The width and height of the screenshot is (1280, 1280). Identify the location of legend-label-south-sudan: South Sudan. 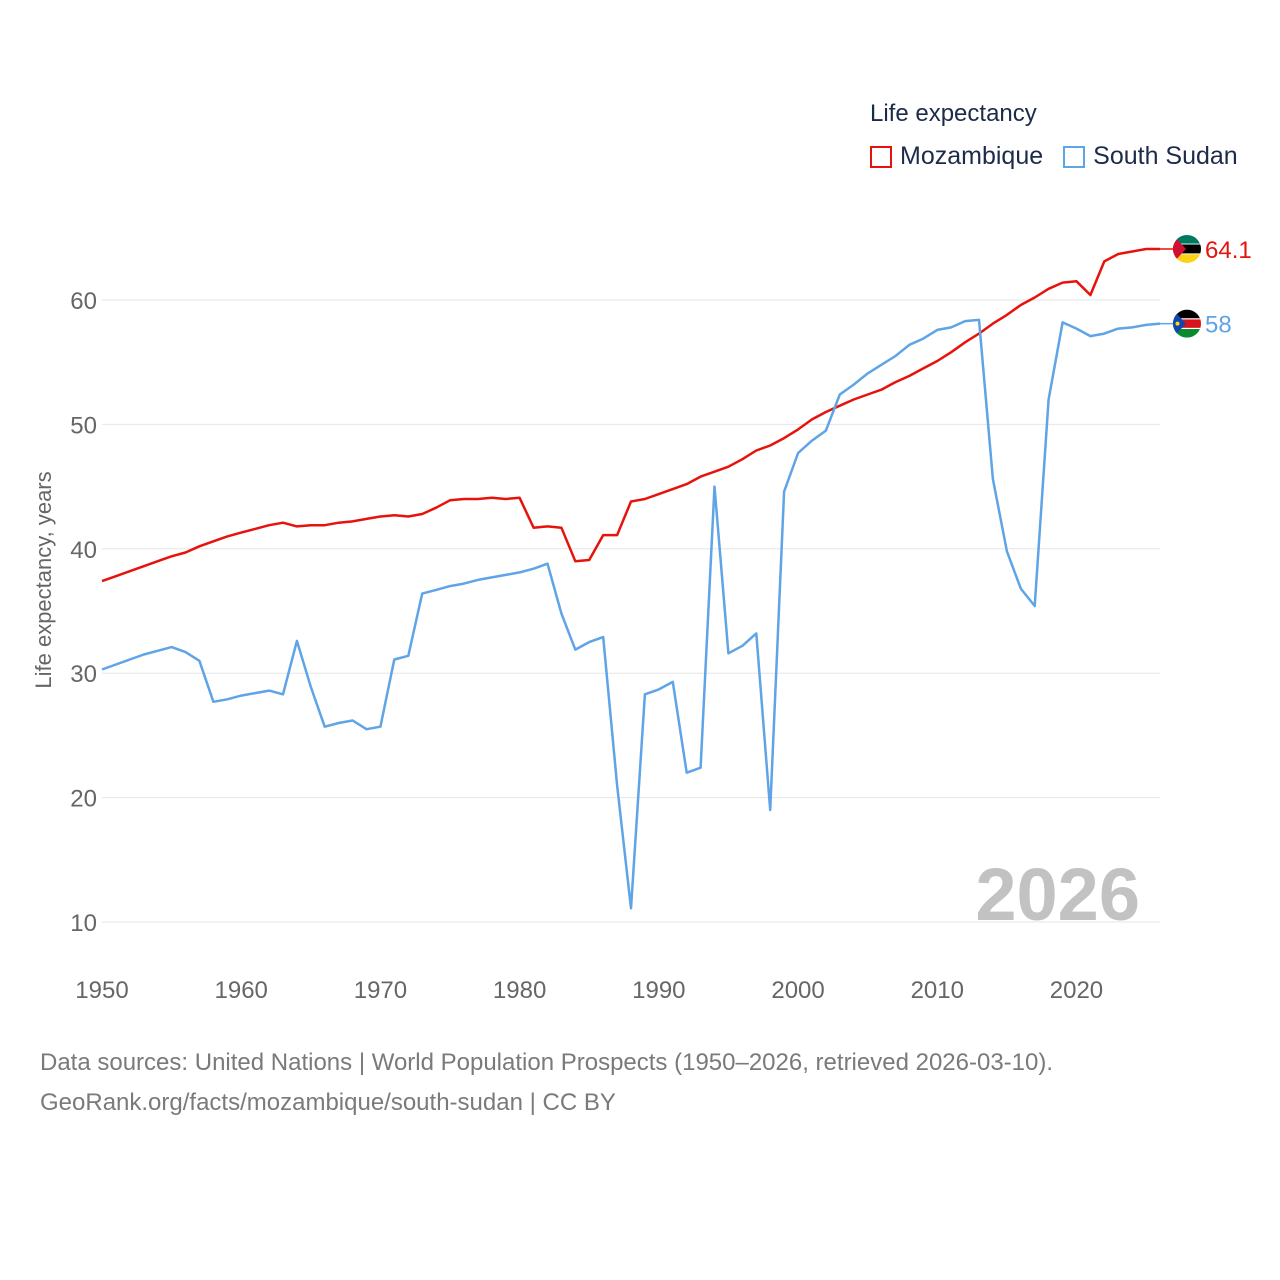
(1165, 156).